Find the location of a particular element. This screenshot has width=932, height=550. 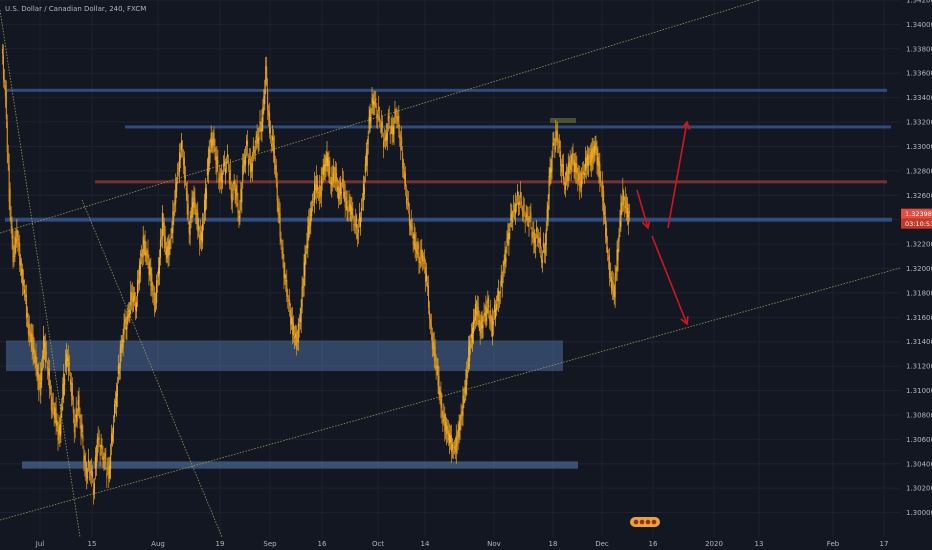

arrow-up-target is located at coordinates (677, 175).